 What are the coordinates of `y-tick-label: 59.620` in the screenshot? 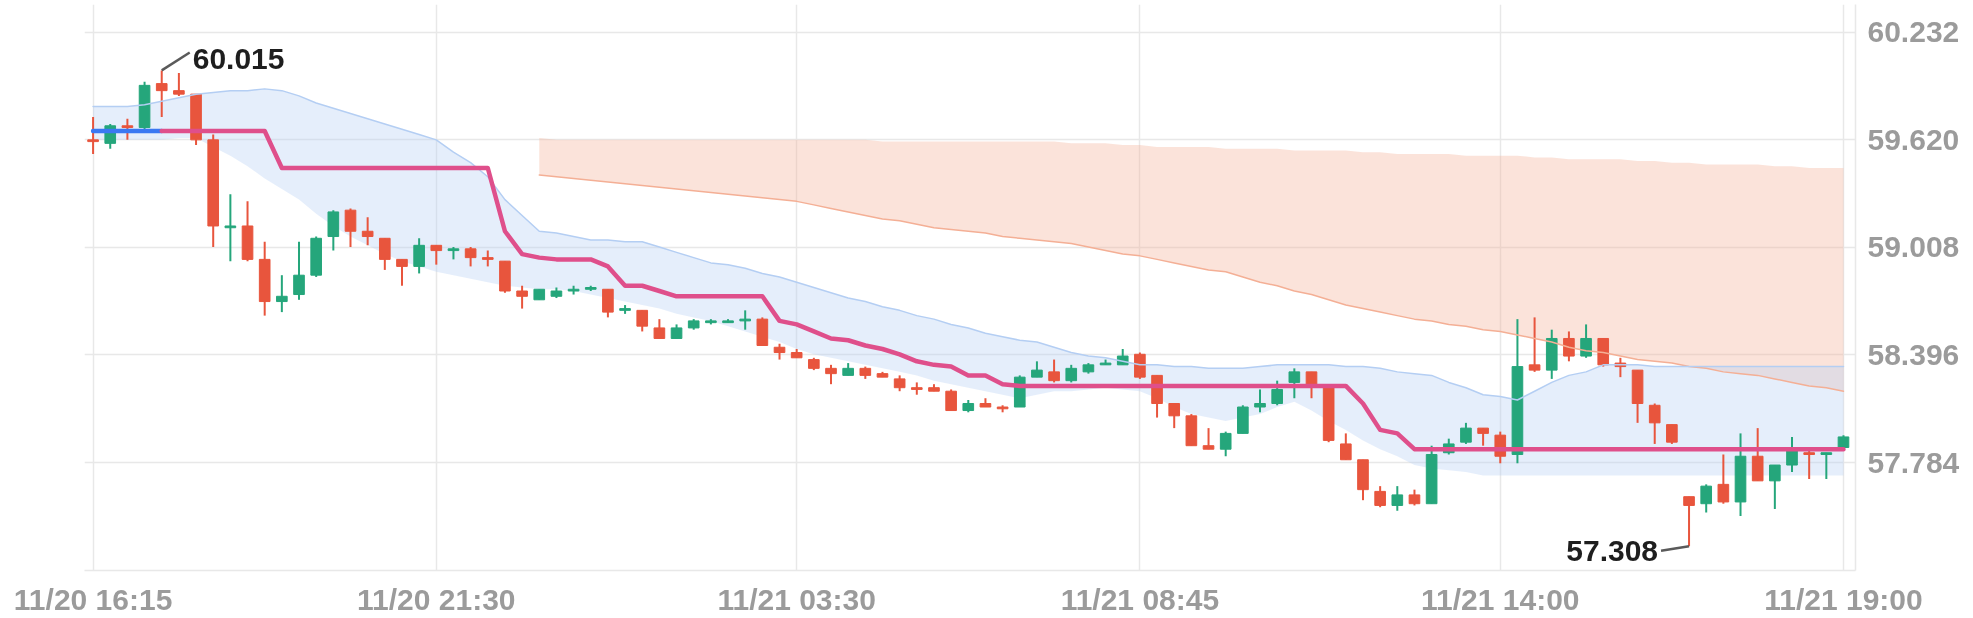 It's located at (1913, 139).